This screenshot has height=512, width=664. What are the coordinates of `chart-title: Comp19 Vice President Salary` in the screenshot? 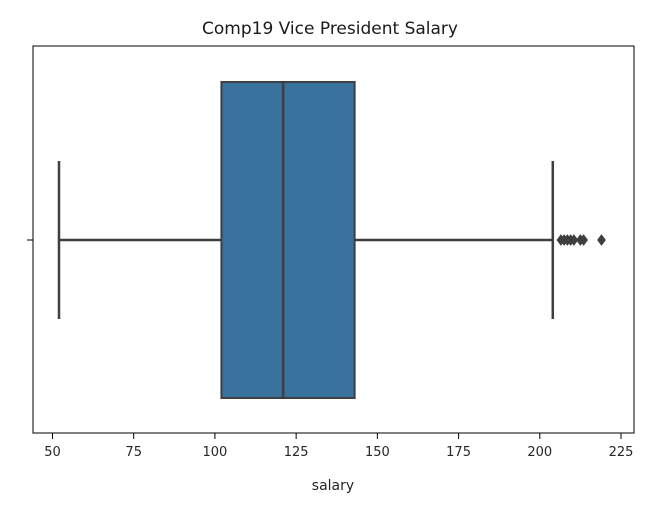 It's located at (330, 29).